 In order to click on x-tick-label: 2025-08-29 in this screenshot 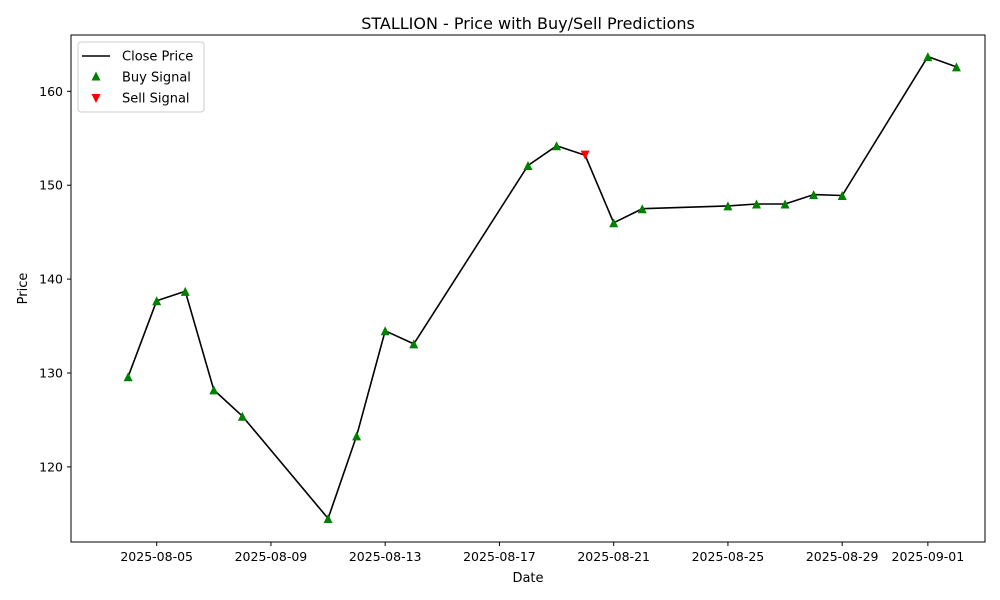, I will do `click(842, 556)`.